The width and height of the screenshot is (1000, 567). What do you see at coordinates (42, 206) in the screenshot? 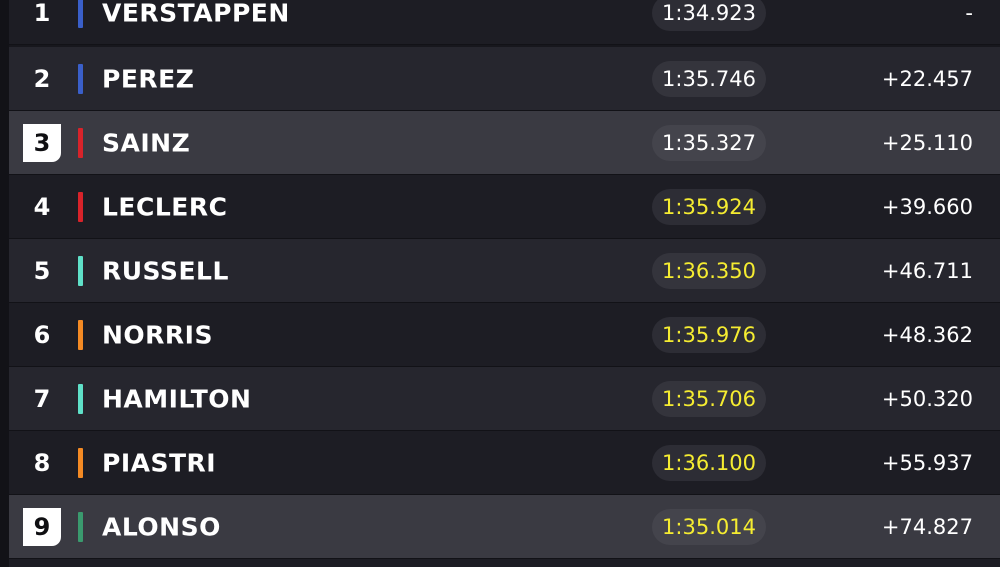
I see `position-number: 4` at bounding box center [42, 206].